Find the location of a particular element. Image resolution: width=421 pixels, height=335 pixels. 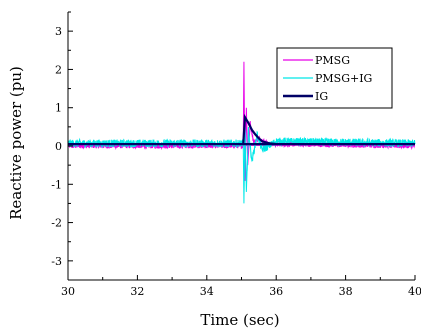

legend: PMSG PMSG+IG IG is located at coordinates (334, 78).